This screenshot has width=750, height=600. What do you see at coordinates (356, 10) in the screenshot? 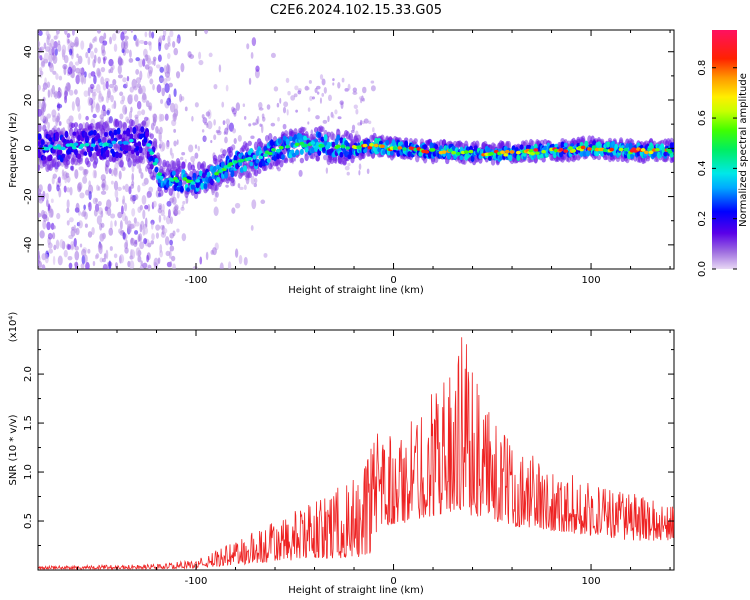
I see `figure-title: C2E6.2024.102.15.33.G05` at bounding box center [356, 10].